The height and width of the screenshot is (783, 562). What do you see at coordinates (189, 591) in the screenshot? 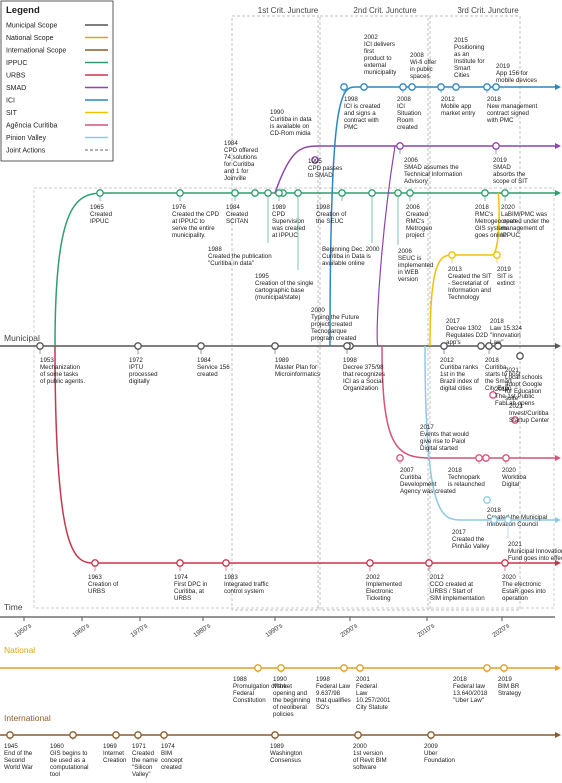
I see `event-text-line: Curitiba, at` at bounding box center [189, 591].